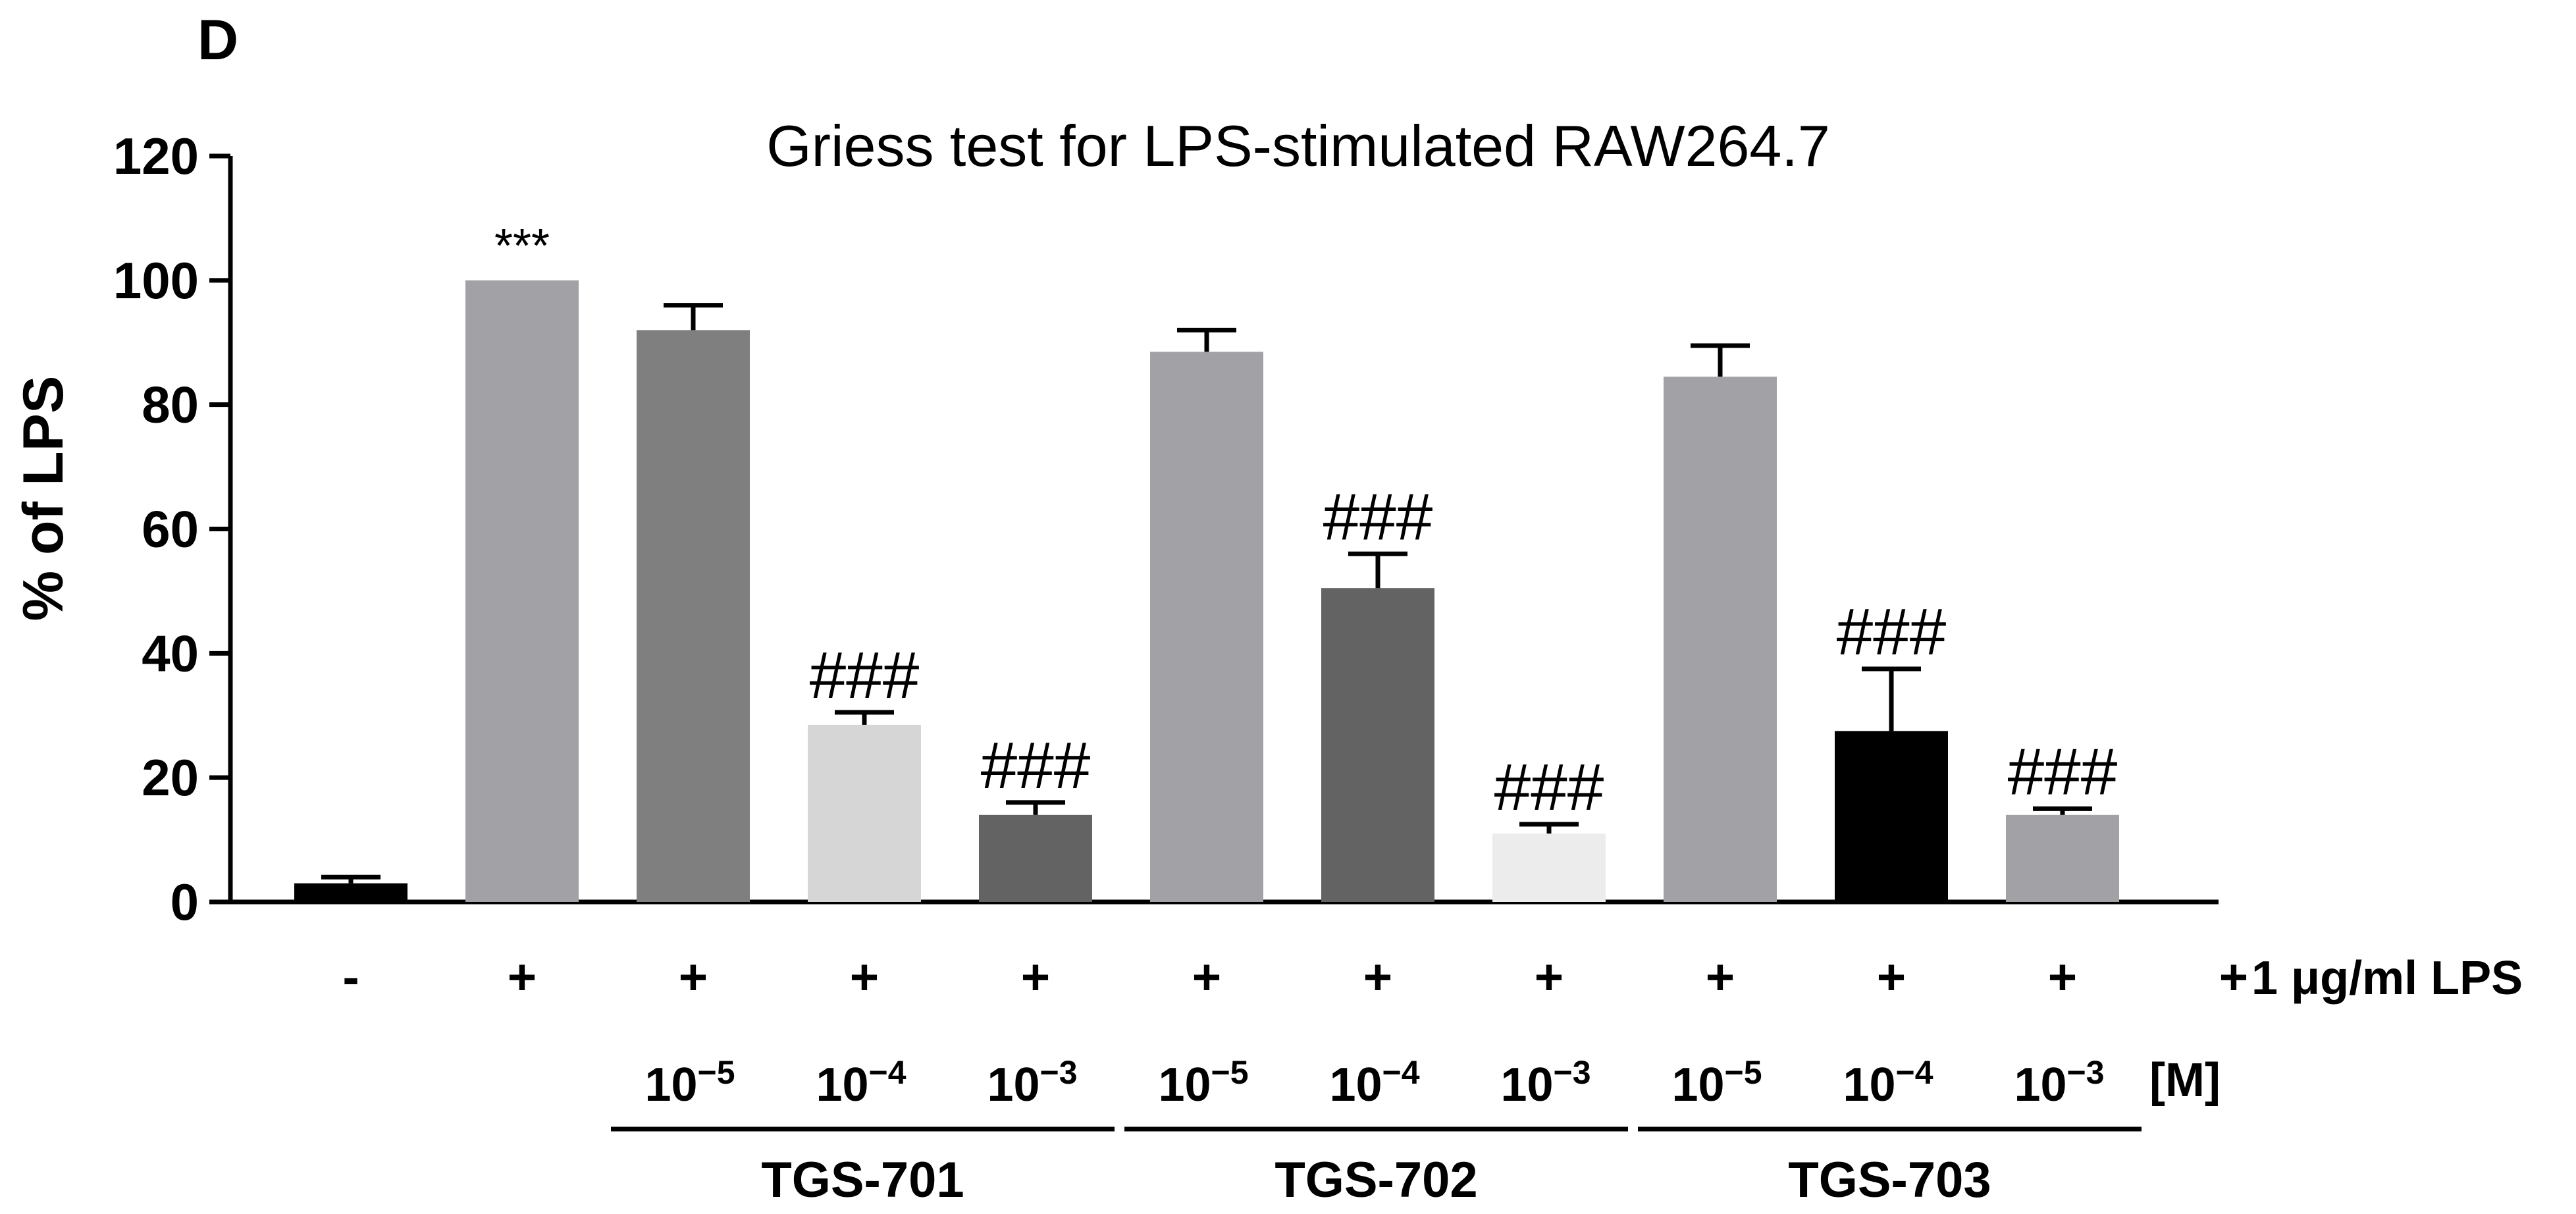 The image size is (2576, 1214). Describe the element at coordinates (44, 498) in the screenshot. I see `y-axis-label: % of LPS` at that location.